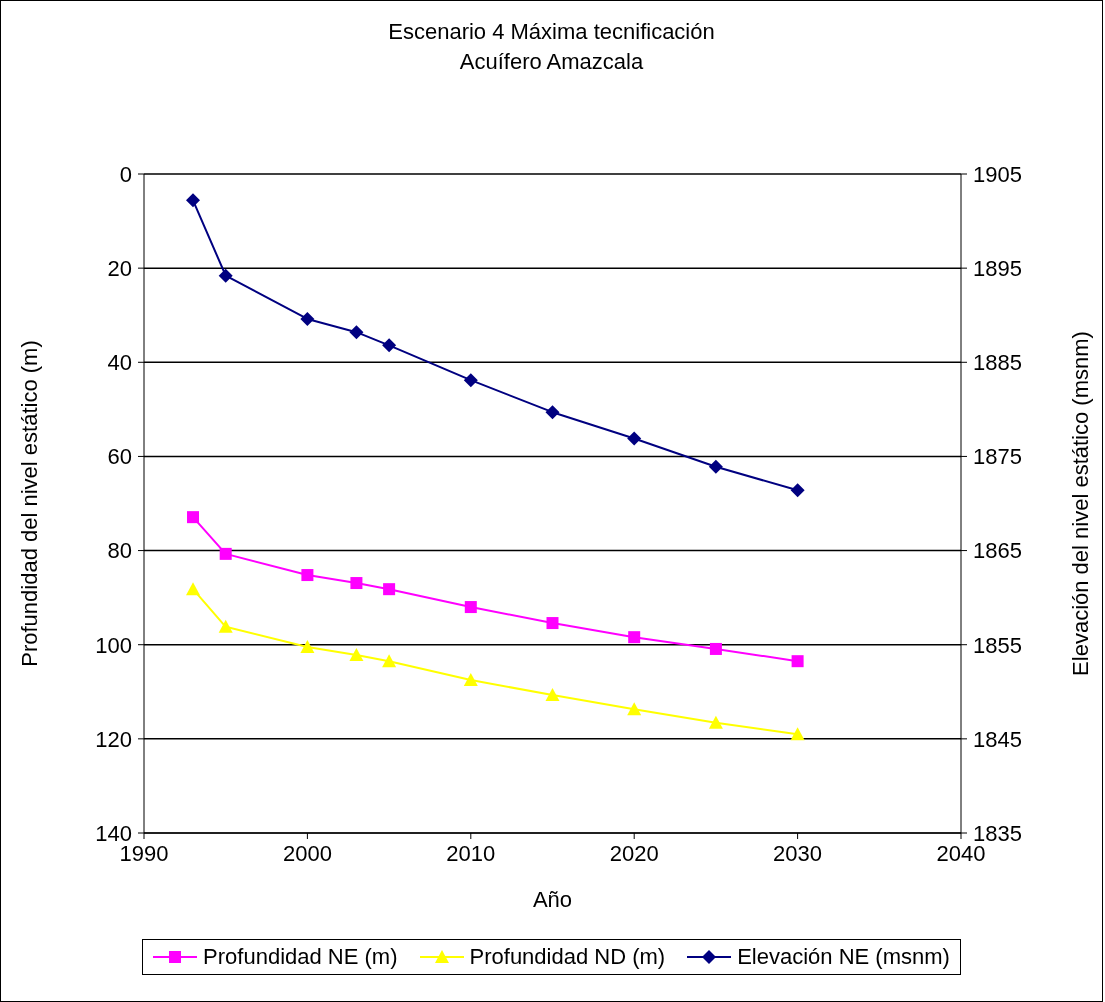 The width and height of the screenshot is (1105, 1002). What do you see at coordinates (29, 503) in the screenshot?
I see `y-axis-title: Profundidad del nivel estático (m)` at bounding box center [29, 503].